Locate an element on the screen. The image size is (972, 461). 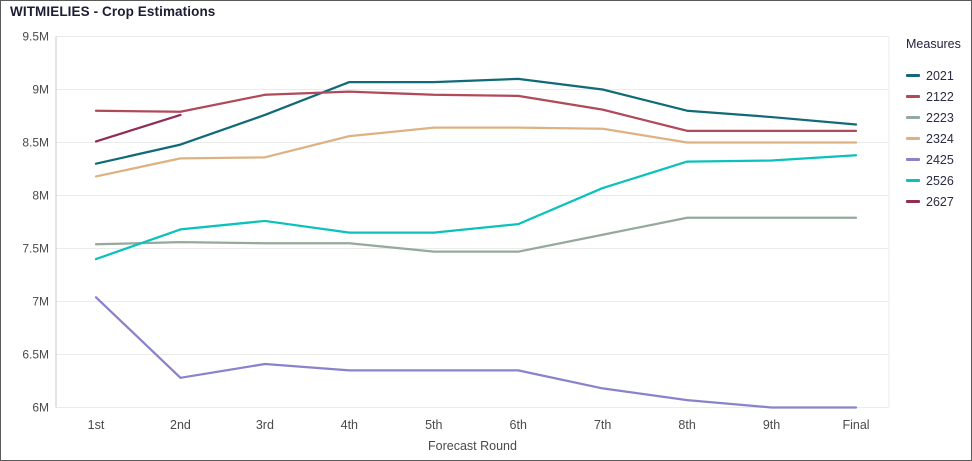
chart-title: WITMIELIES - Crop Estimations is located at coordinates (113, 11).